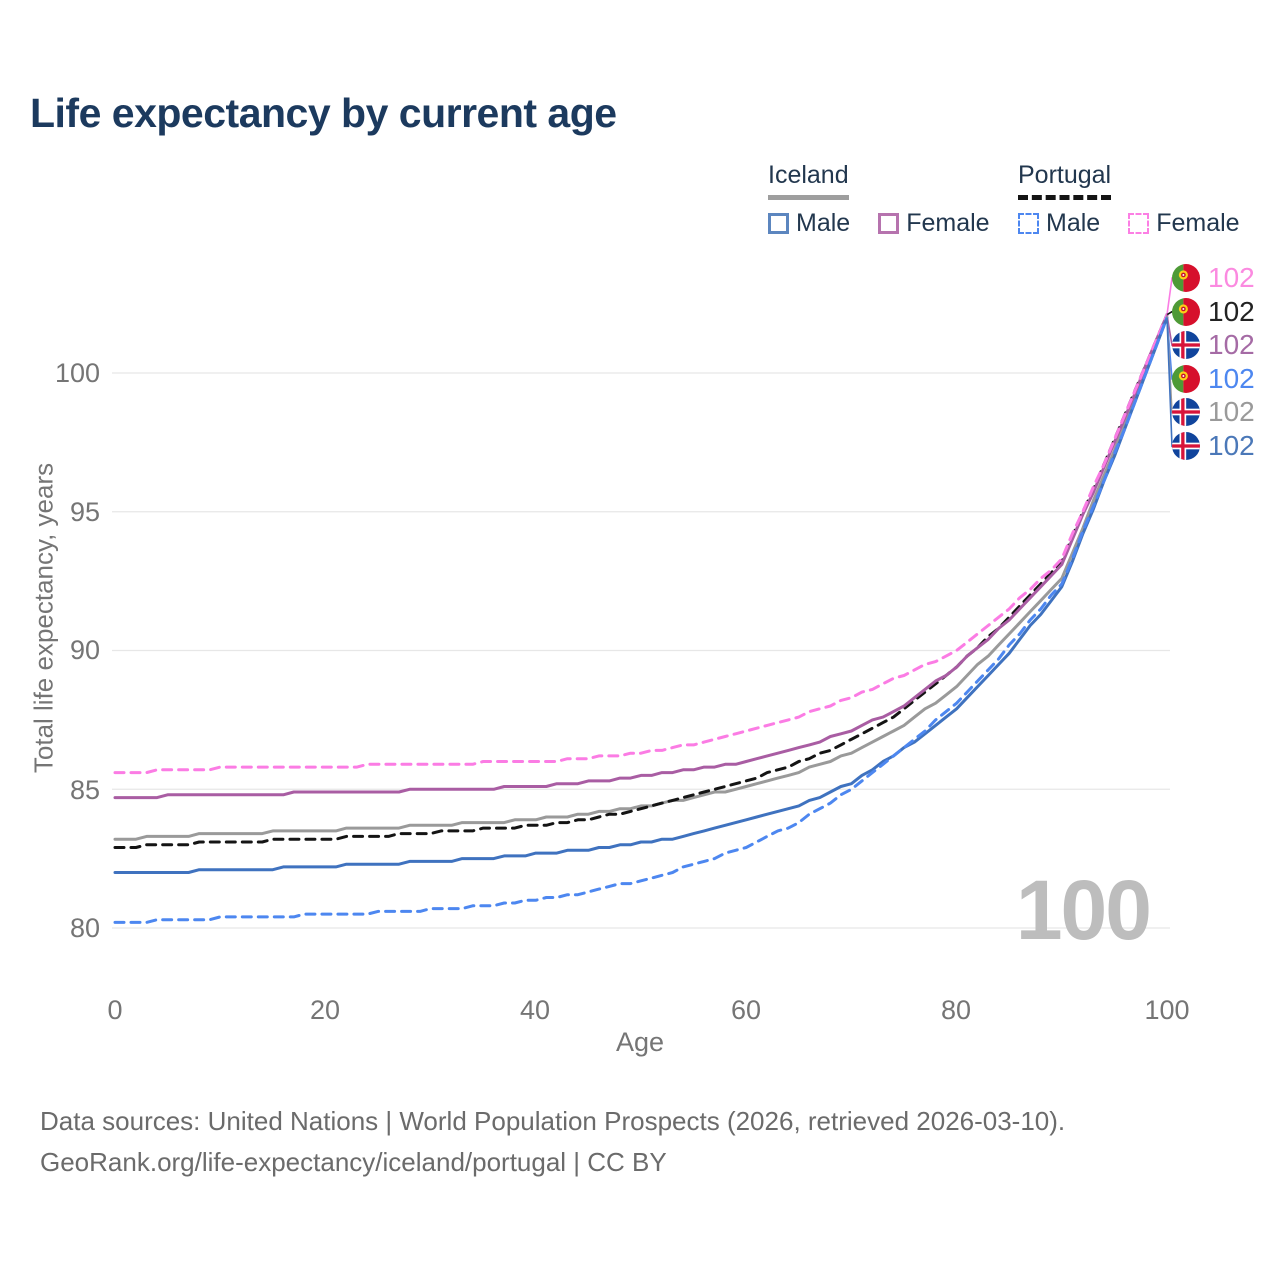 Image resolution: width=1280 pixels, height=1280 pixels. I want to click on y-tick-85: 85, so click(84, 790).